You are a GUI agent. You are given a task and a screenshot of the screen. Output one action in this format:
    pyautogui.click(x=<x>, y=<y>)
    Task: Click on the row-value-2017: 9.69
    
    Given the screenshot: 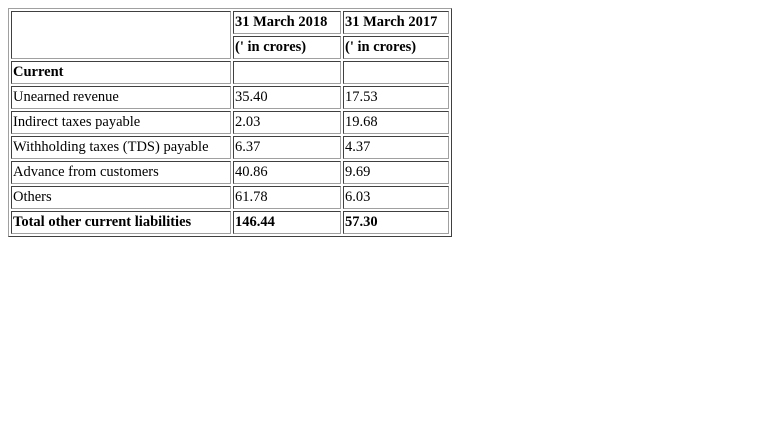 What is the action you would take?
    pyautogui.click(x=396, y=172)
    